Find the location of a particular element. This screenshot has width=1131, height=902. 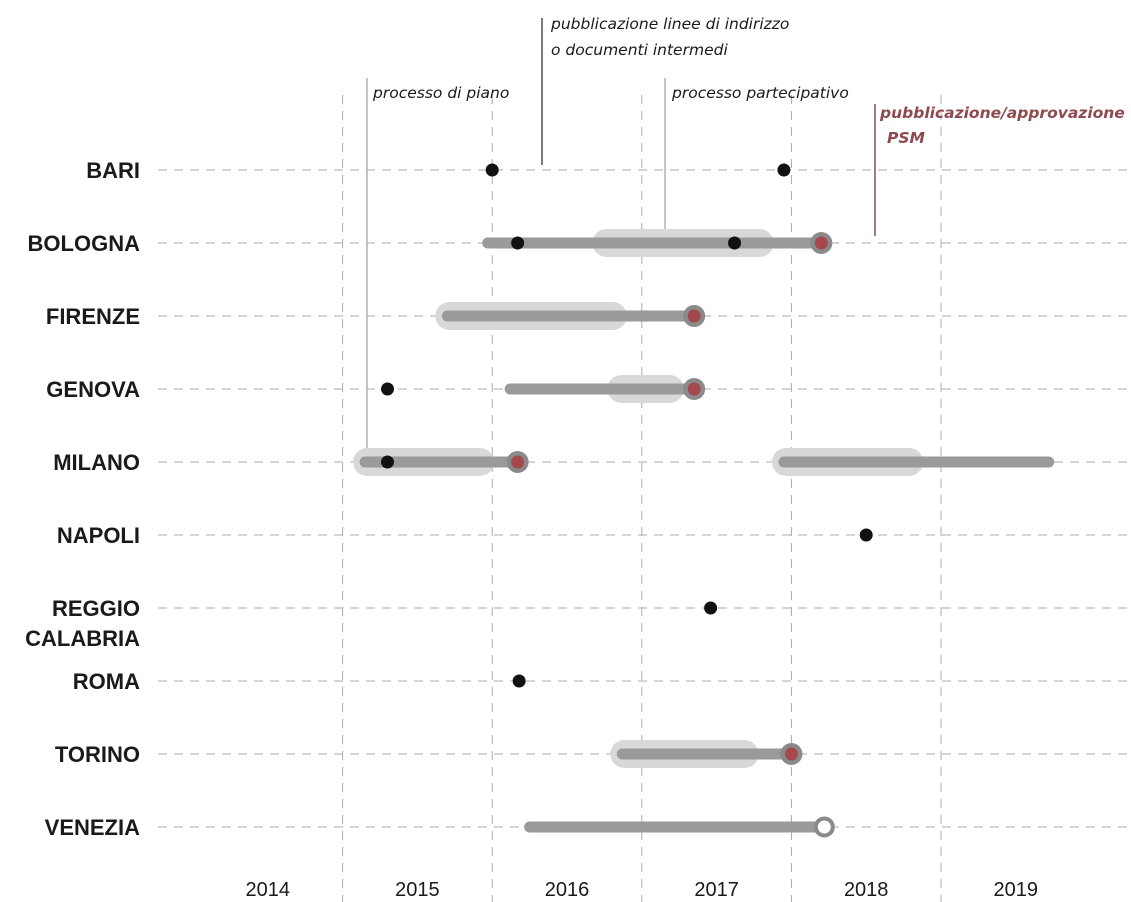

annotation-guidelines-line2: o documenti intermedi is located at coordinates (639, 50).